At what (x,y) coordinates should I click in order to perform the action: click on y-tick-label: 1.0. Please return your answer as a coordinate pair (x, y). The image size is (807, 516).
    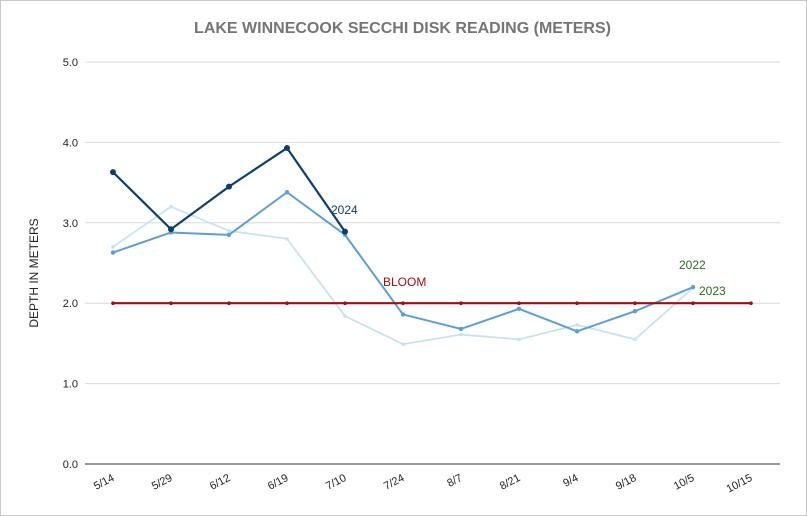
    Looking at the image, I should click on (70, 385).